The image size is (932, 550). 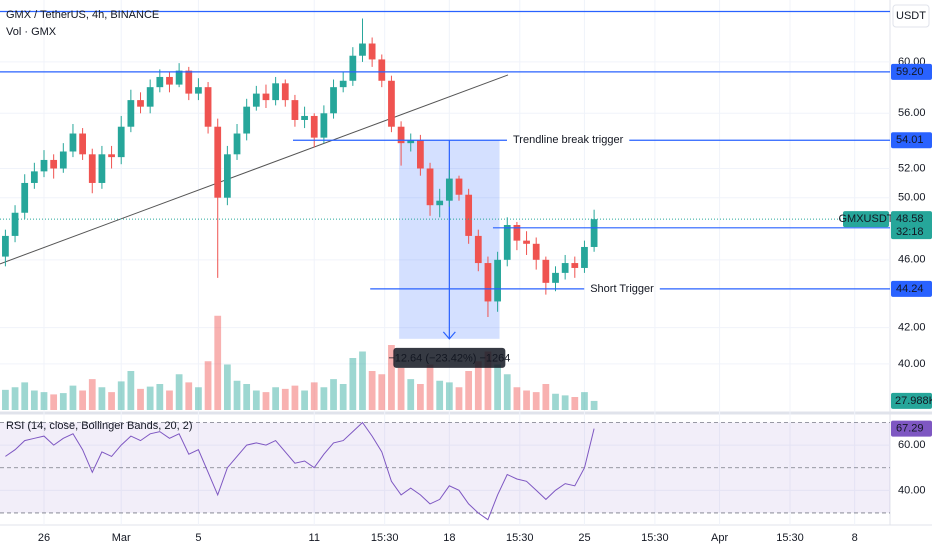 What do you see at coordinates (912, 168) in the screenshot?
I see `price-tick-label: 52.00` at bounding box center [912, 168].